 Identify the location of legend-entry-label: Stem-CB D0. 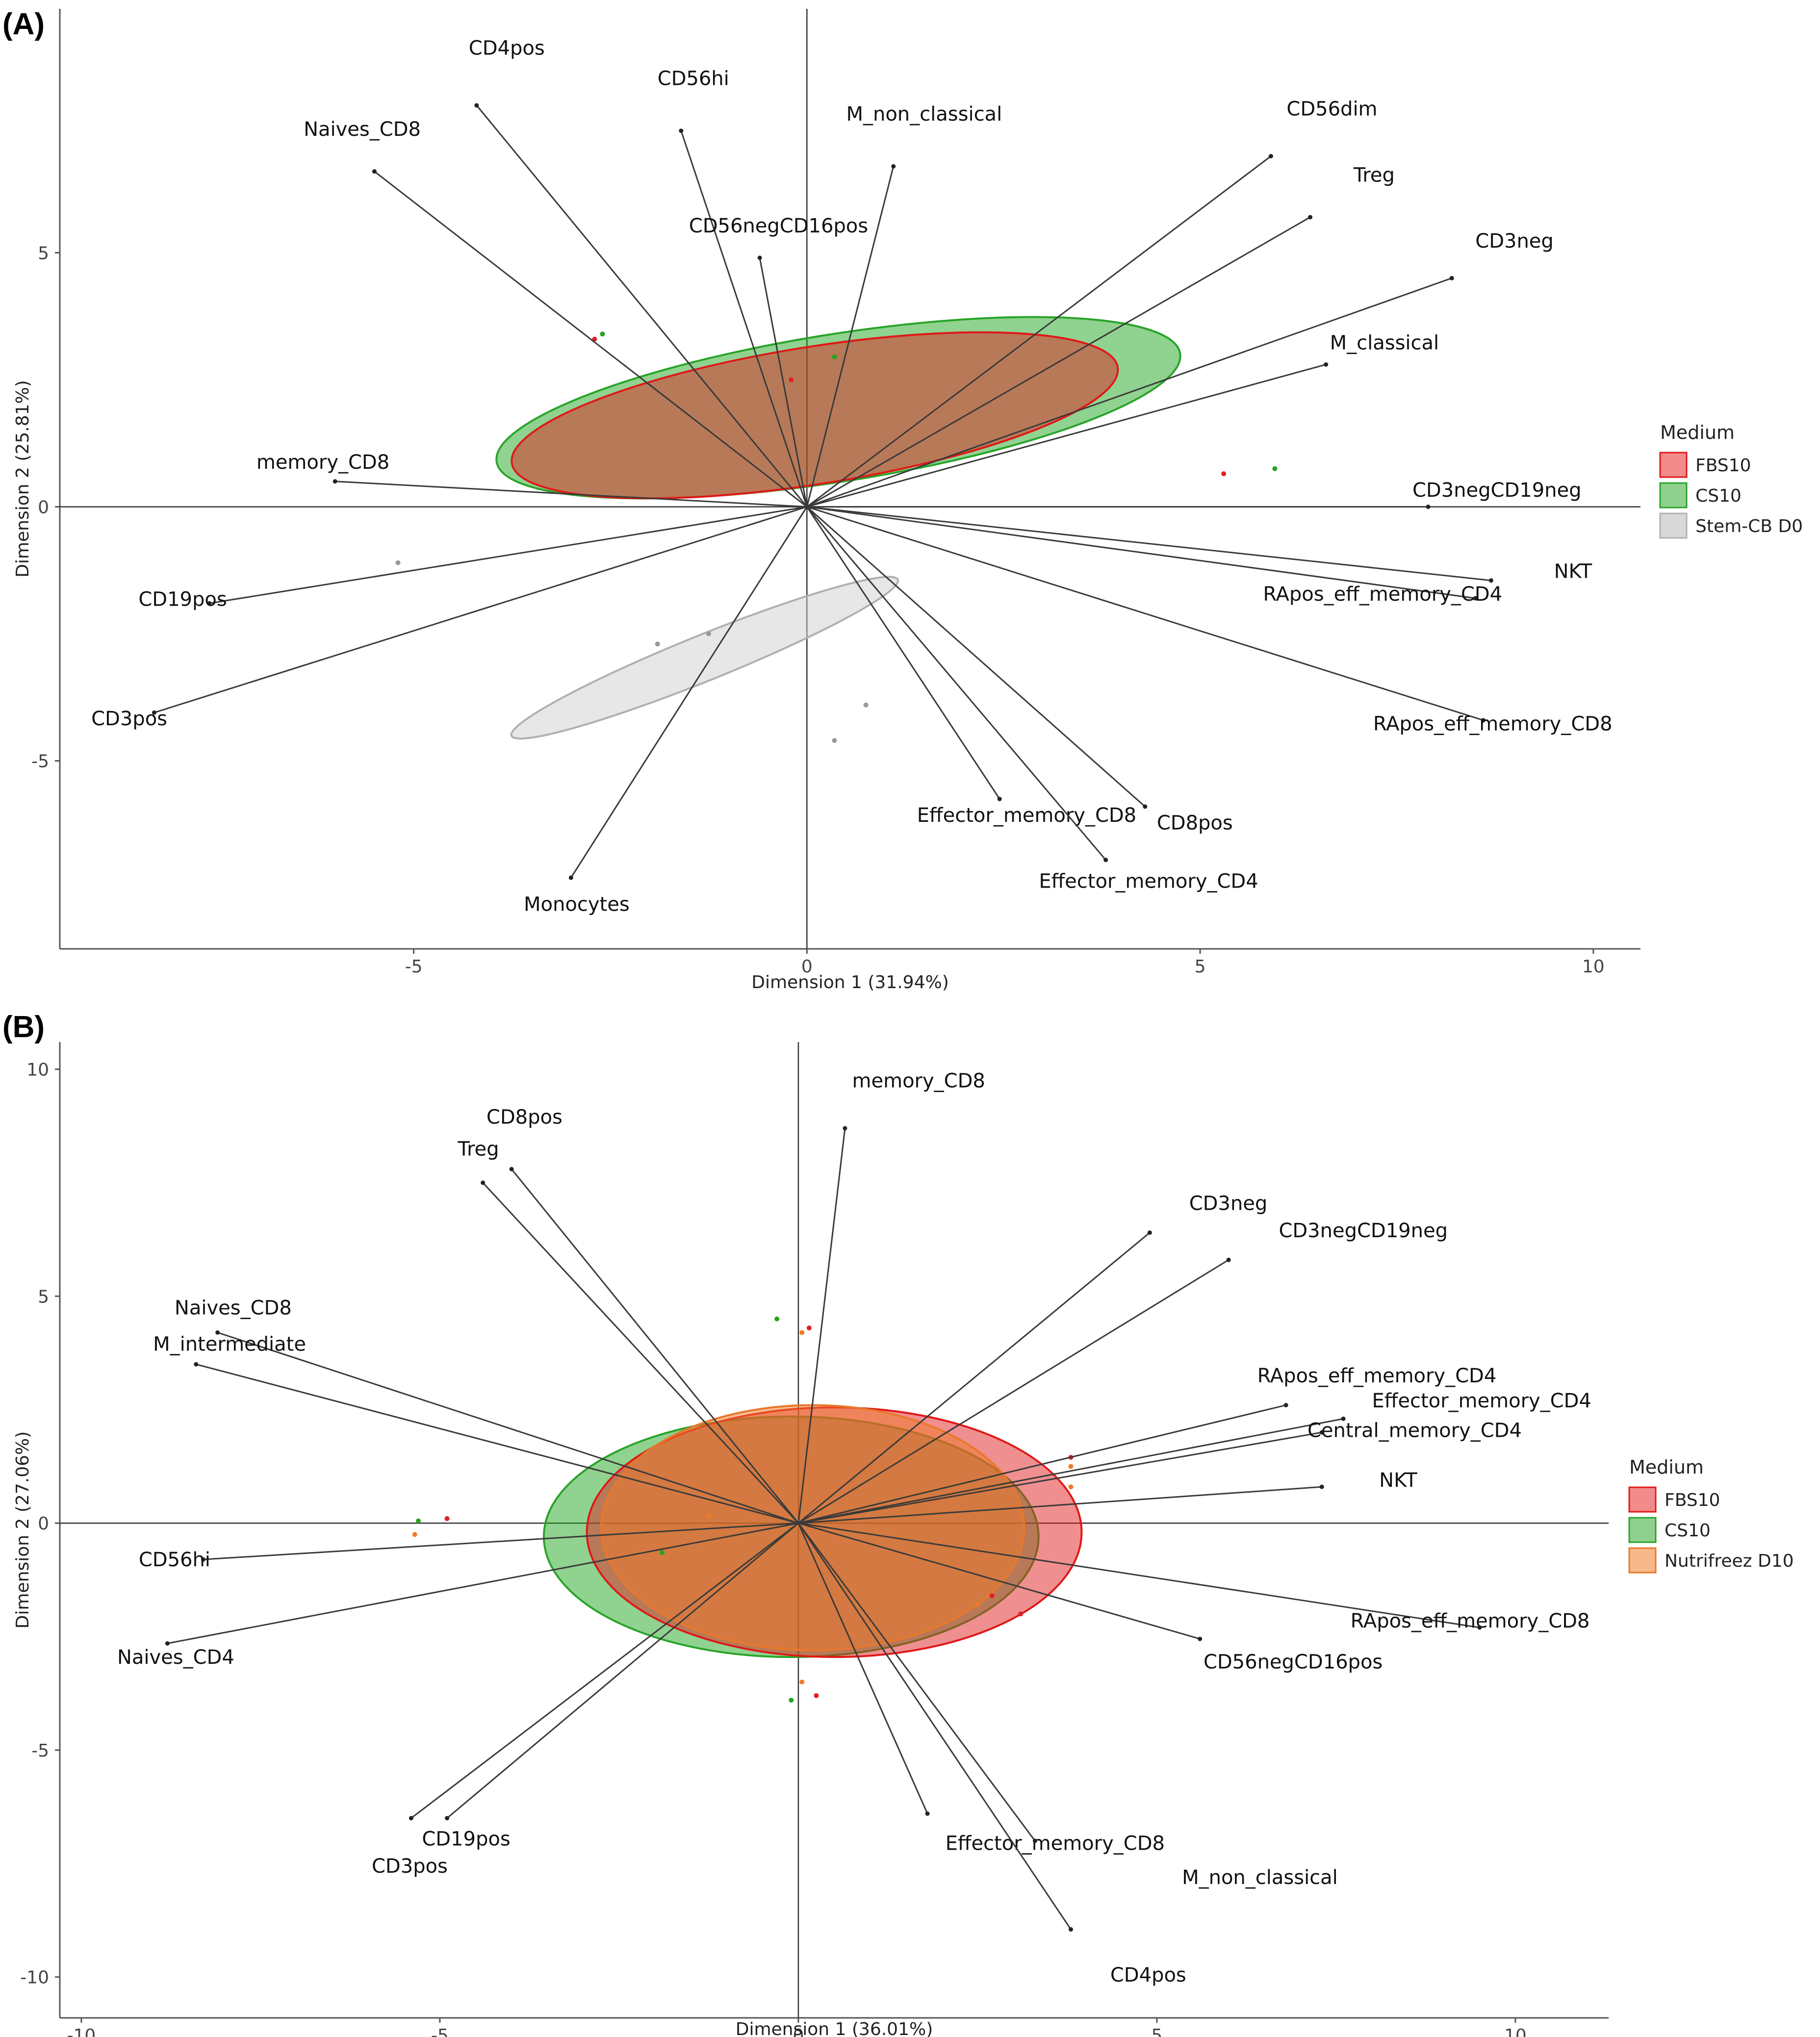
(1749, 526).